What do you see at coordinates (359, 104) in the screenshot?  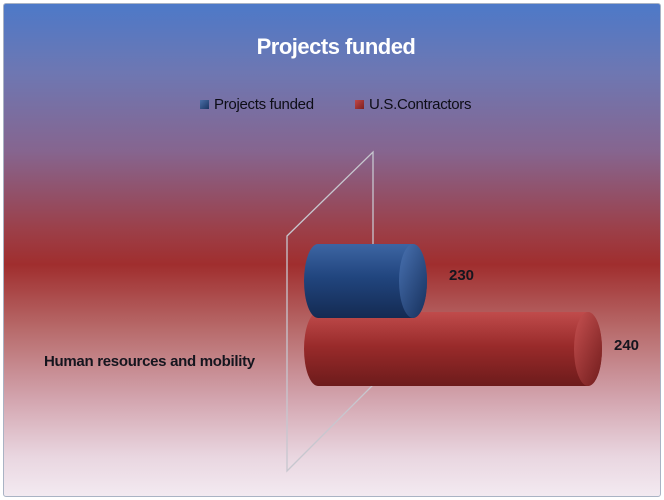 I see `legend-swatch-us-contractors` at bounding box center [359, 104].